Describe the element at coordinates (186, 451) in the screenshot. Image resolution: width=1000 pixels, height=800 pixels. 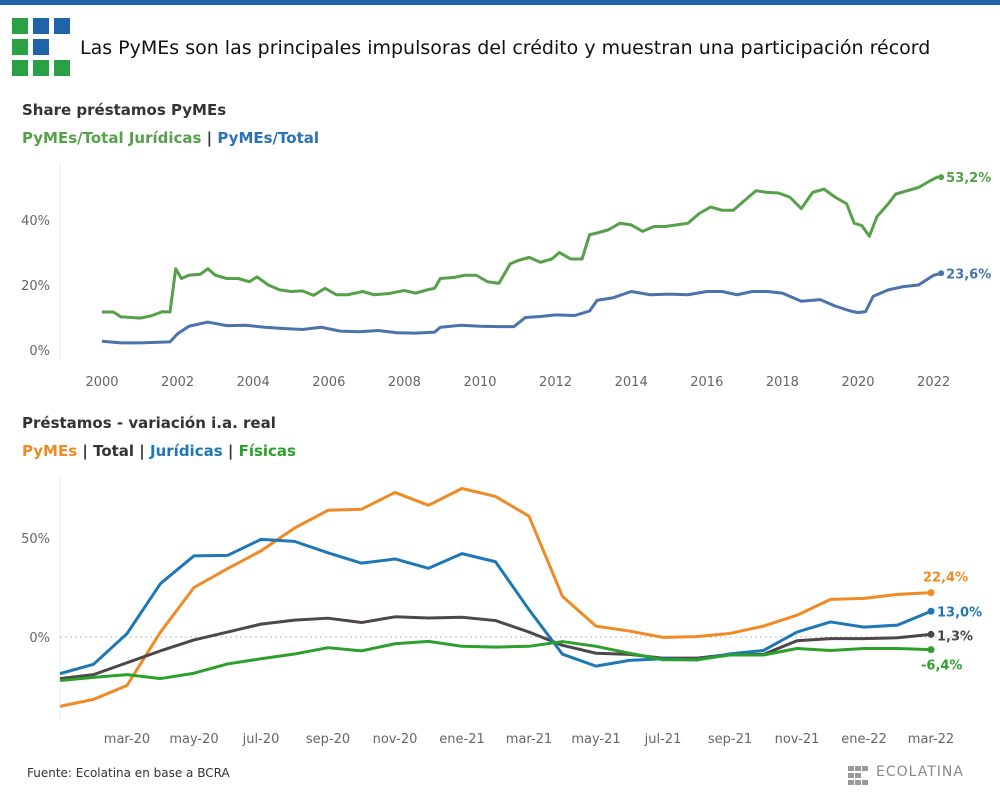
I see `legend-item: Jurídicas` at that location.